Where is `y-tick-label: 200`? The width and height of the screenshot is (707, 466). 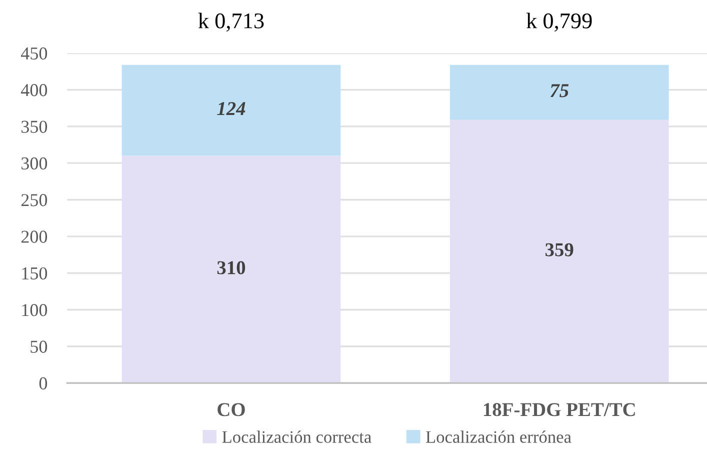
y-tick-label: 200 is located at coordinates (34, 236).